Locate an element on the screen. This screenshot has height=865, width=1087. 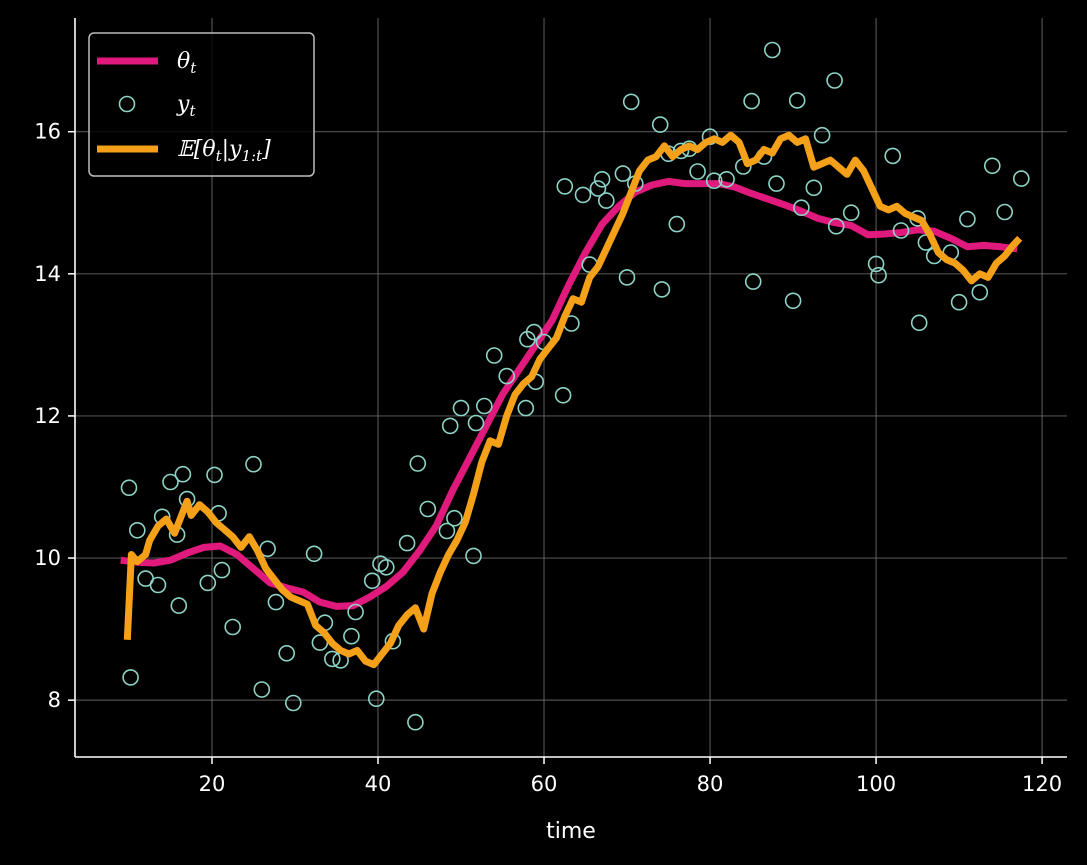
legend-label-y: yt is located at coordinates (186, 106).